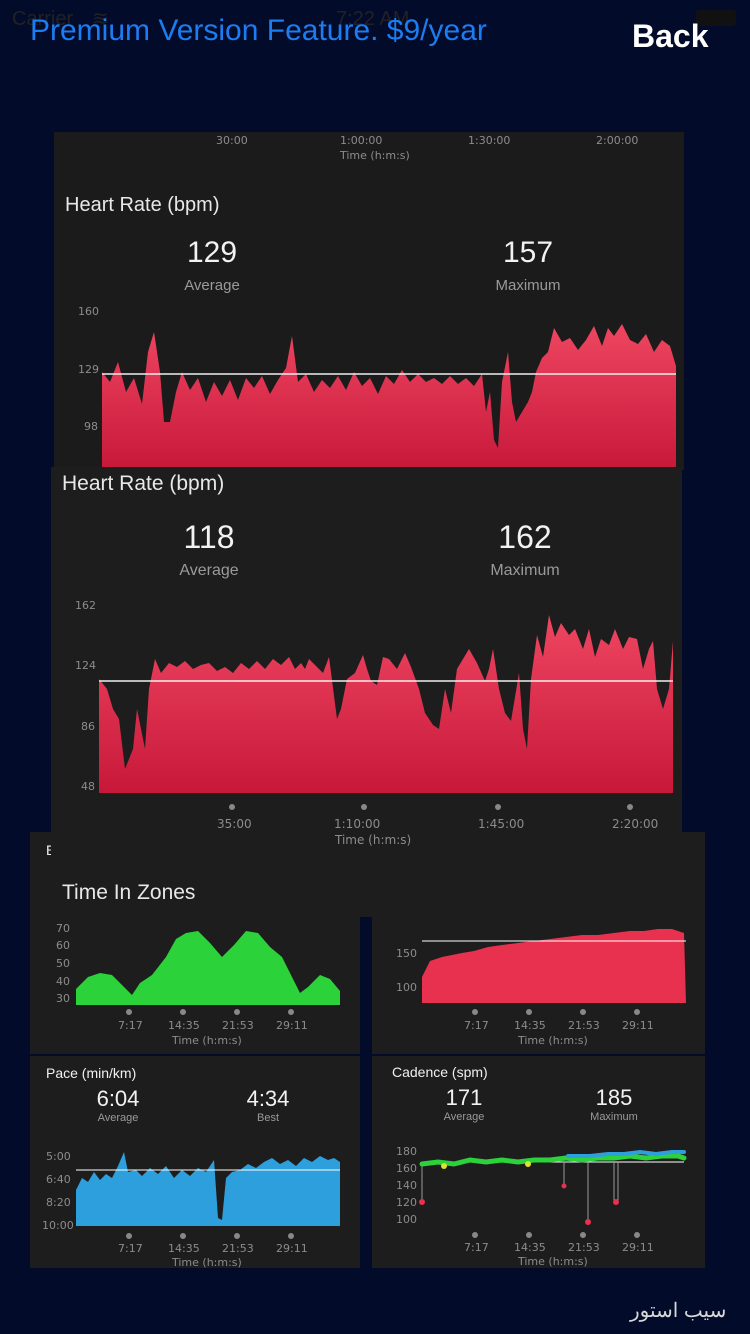  What do you see at coordinates (212, 252) in the screenshot?
I see `hr1-average-value: 129` at bounding box center [212, 252].